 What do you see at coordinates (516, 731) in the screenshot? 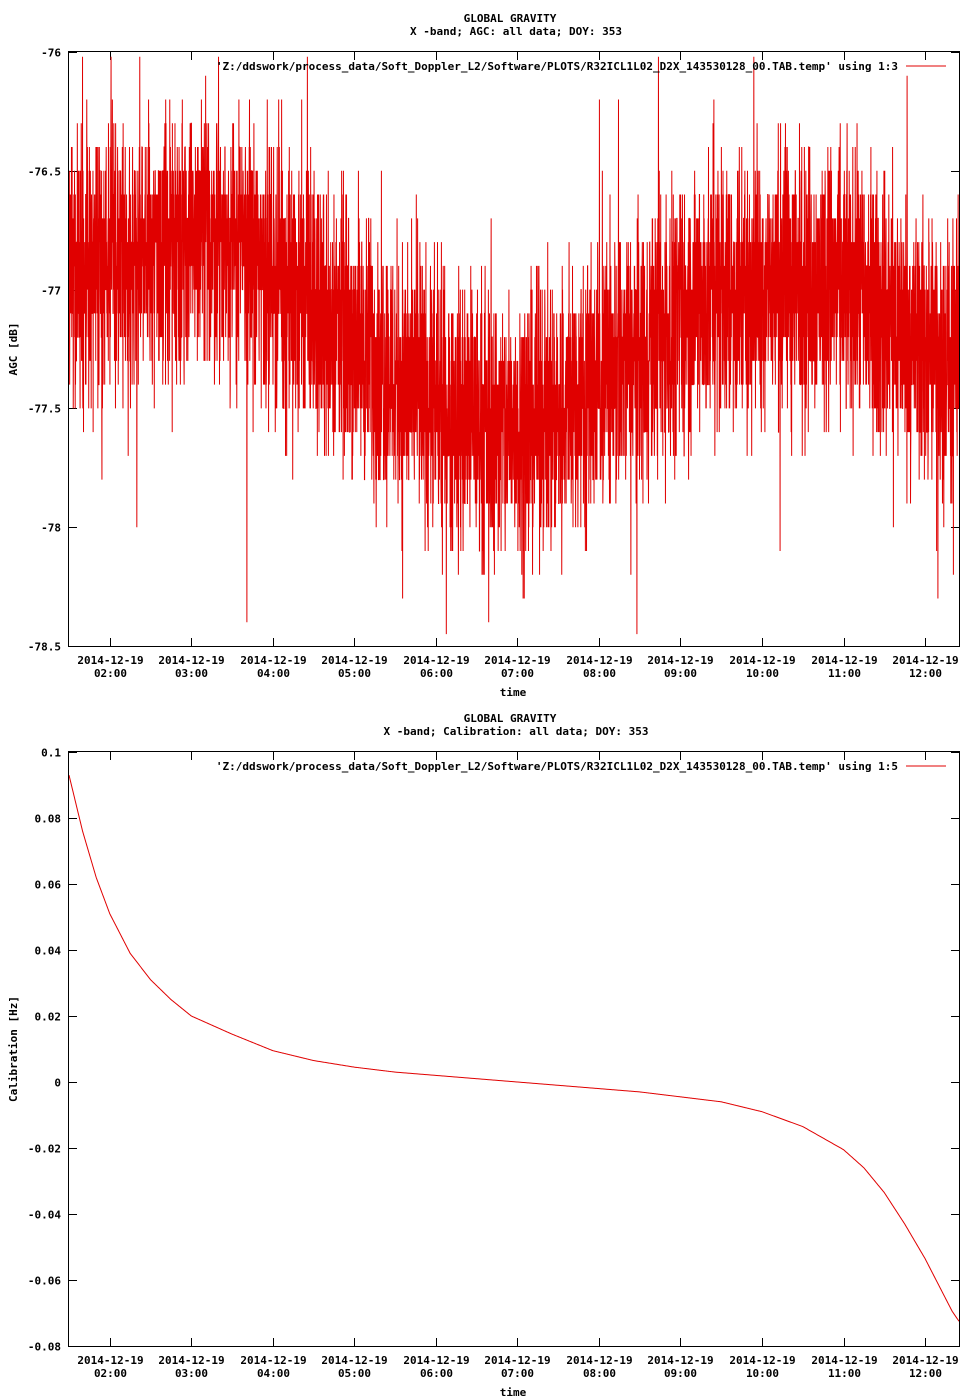
I see `chart-subtitle: X -band; Calibration: all data; DOY: 353` at bounding box center [516, 731].